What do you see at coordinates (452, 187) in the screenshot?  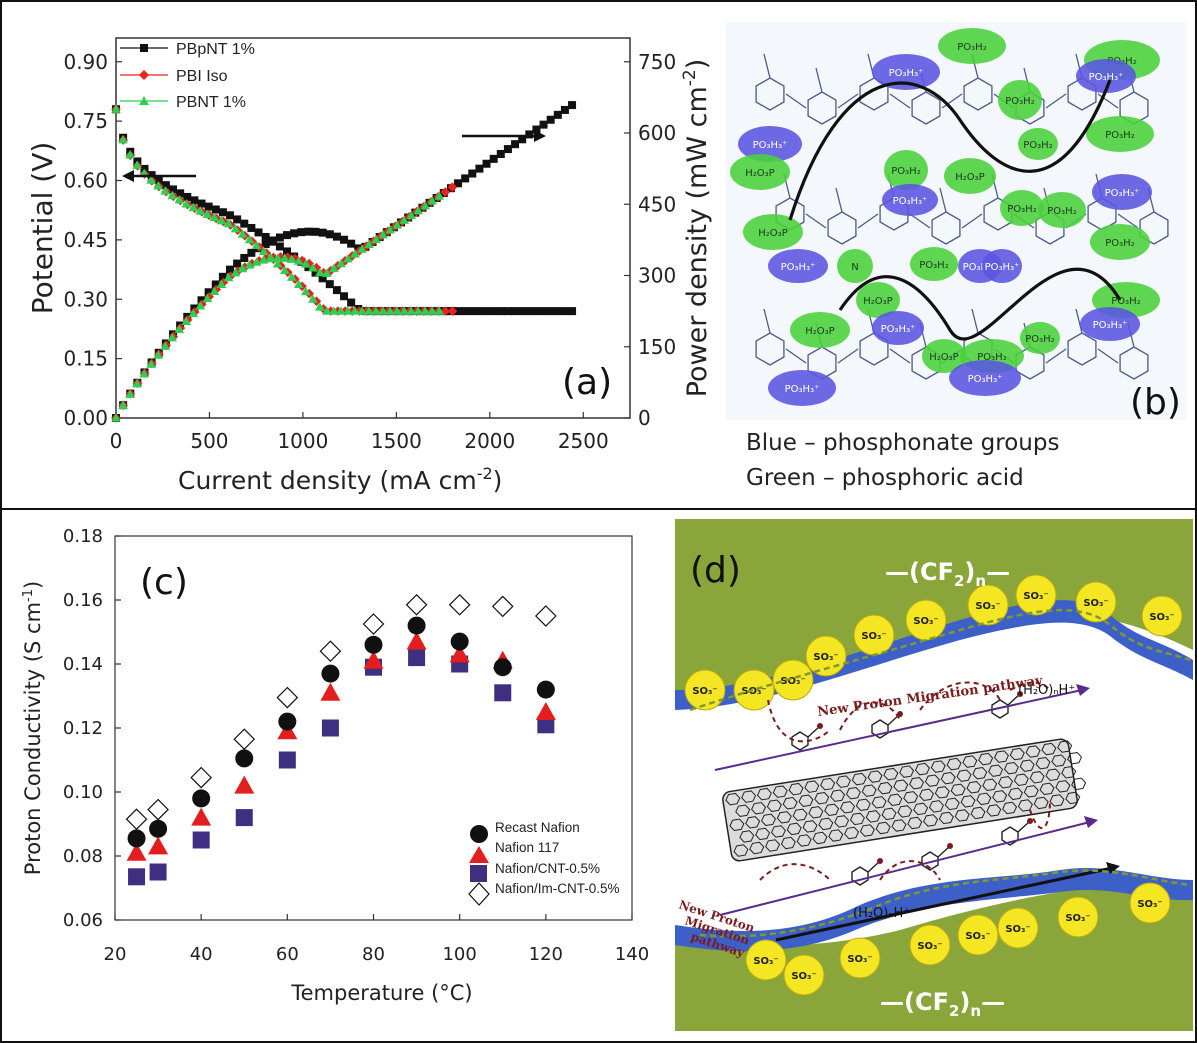 I see `power-point-pbi-iso` at bounding box center [452, 187].